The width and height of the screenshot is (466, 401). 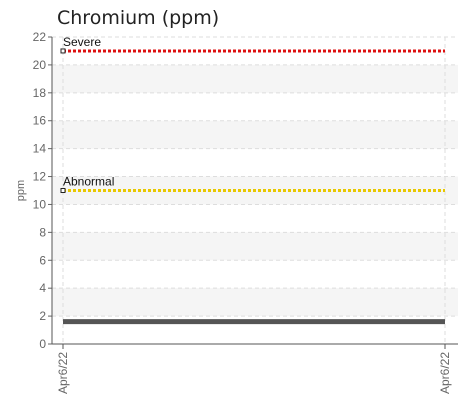 What do you see at coordinates (63, 190) in the screenshot?
I see `abnormal-limit-marker` at bounding box center [63, 190].